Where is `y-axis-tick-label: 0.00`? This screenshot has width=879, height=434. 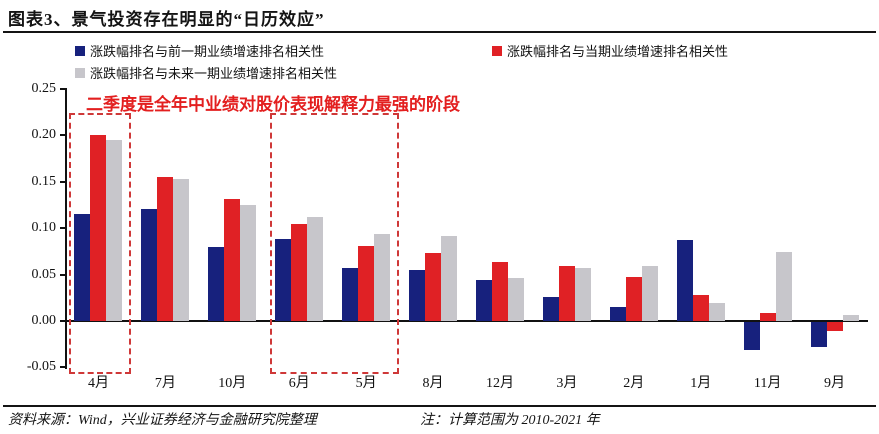
y-axis-tick-label: 0.00 is located at coordinates (44, 320).